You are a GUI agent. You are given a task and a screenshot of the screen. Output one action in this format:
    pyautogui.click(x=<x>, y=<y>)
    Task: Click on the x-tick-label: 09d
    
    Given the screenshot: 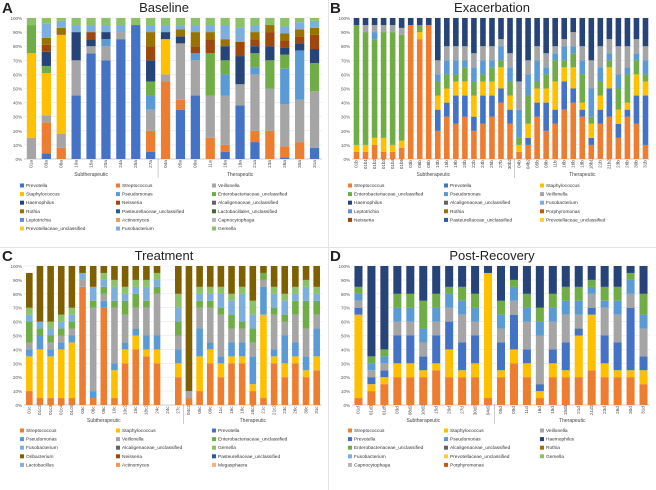 What is the action you would take?
    pyautogui.click(x=513, y=410)
    